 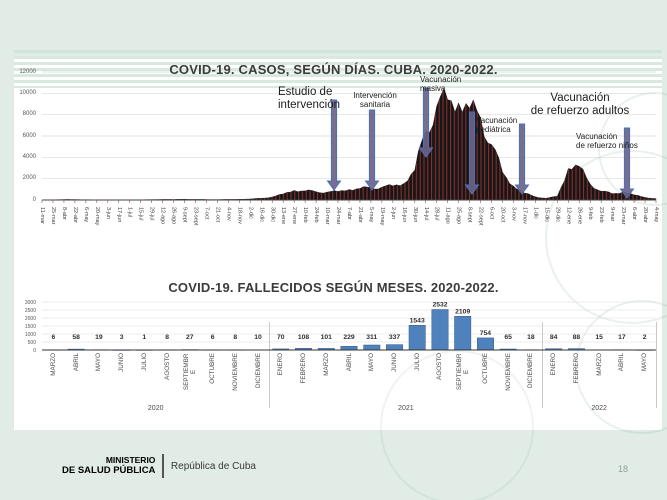 What do you see at coordinates (580, 105) in the screenshot?
I see `annotation-label: Vacunación de refuerzo adultos` at bounding box center [580, 105].